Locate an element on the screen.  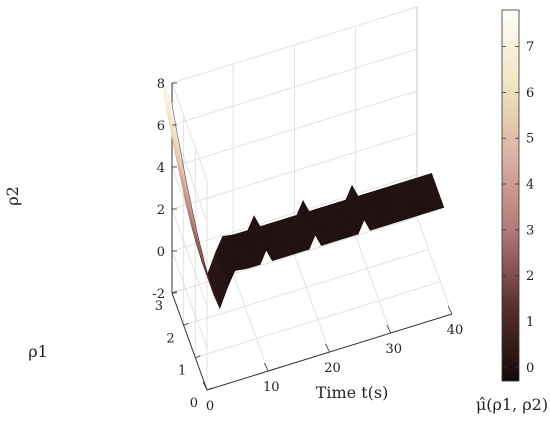
colorbar-fill is located at coordinates (510, 195).